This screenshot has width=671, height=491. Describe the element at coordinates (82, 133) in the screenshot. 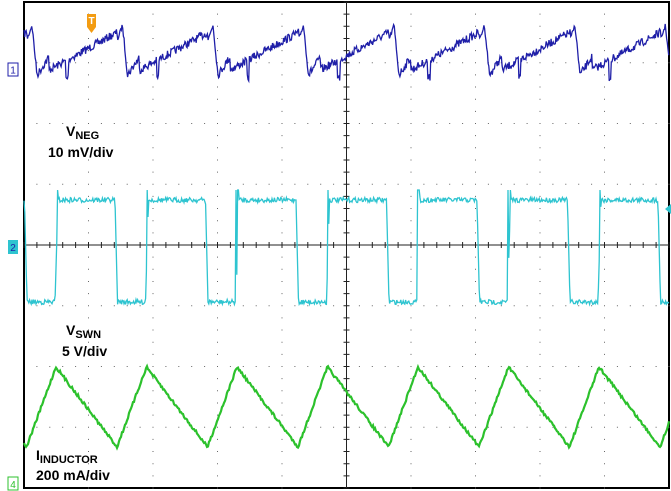

I see `vneg-label: VNEG` at that location.